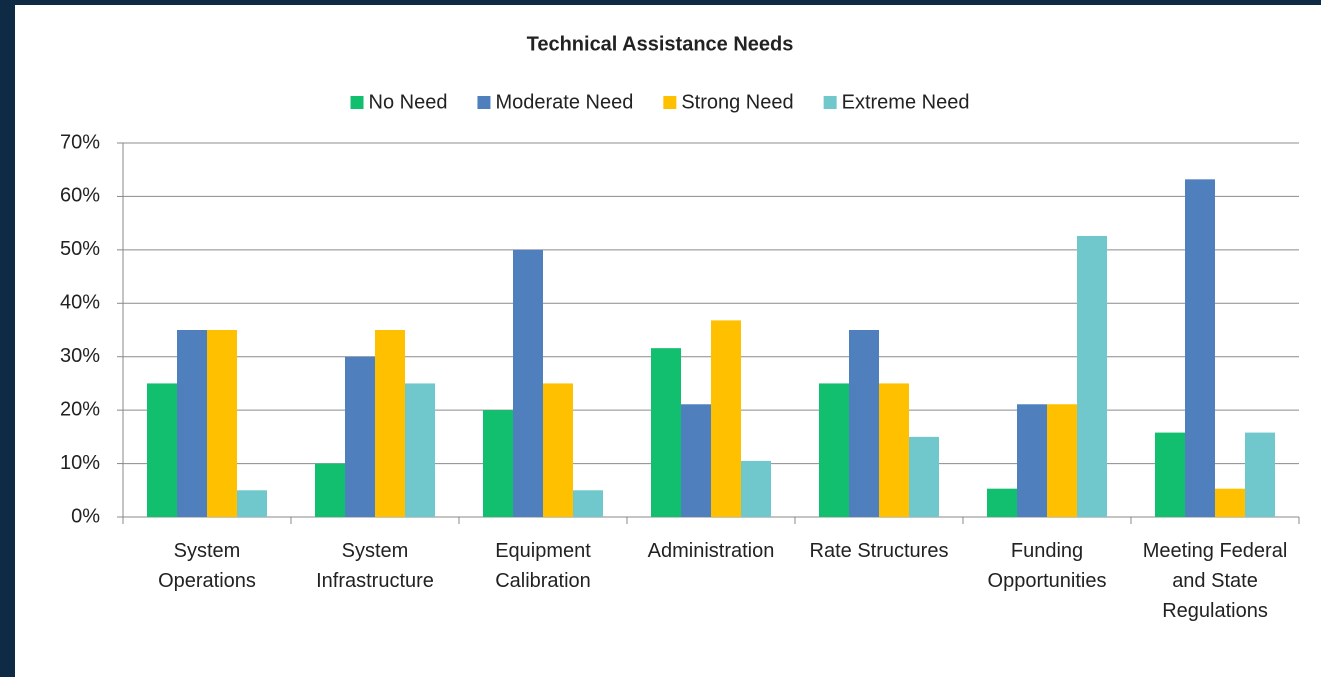 The image size is (1321, 677). Describe the element at coordinates (207, 566) in the screenshot. I see `x-tick-label: System Operations` at that location.